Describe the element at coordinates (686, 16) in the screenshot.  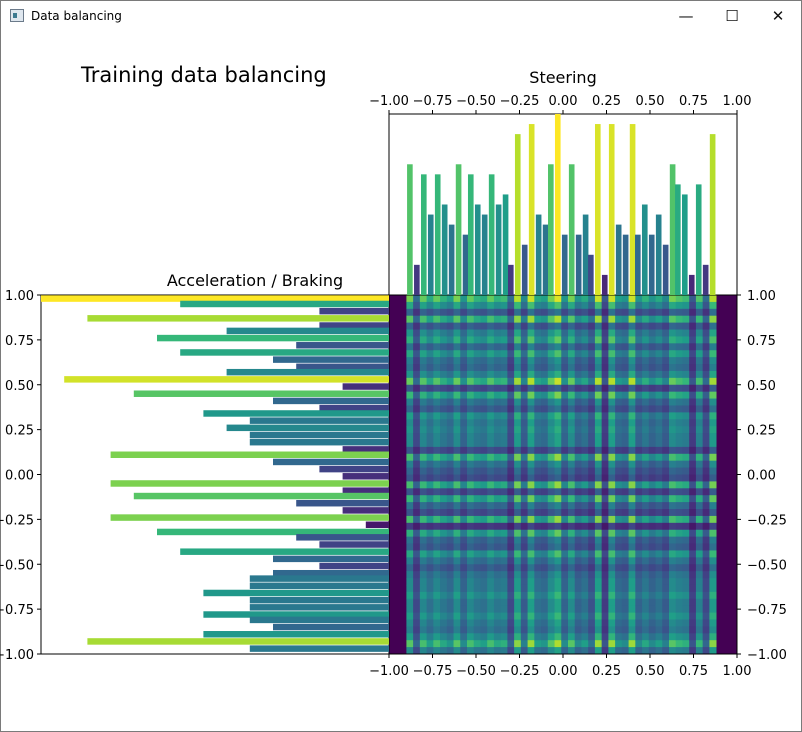
I see `minimize-button: —` at that location.